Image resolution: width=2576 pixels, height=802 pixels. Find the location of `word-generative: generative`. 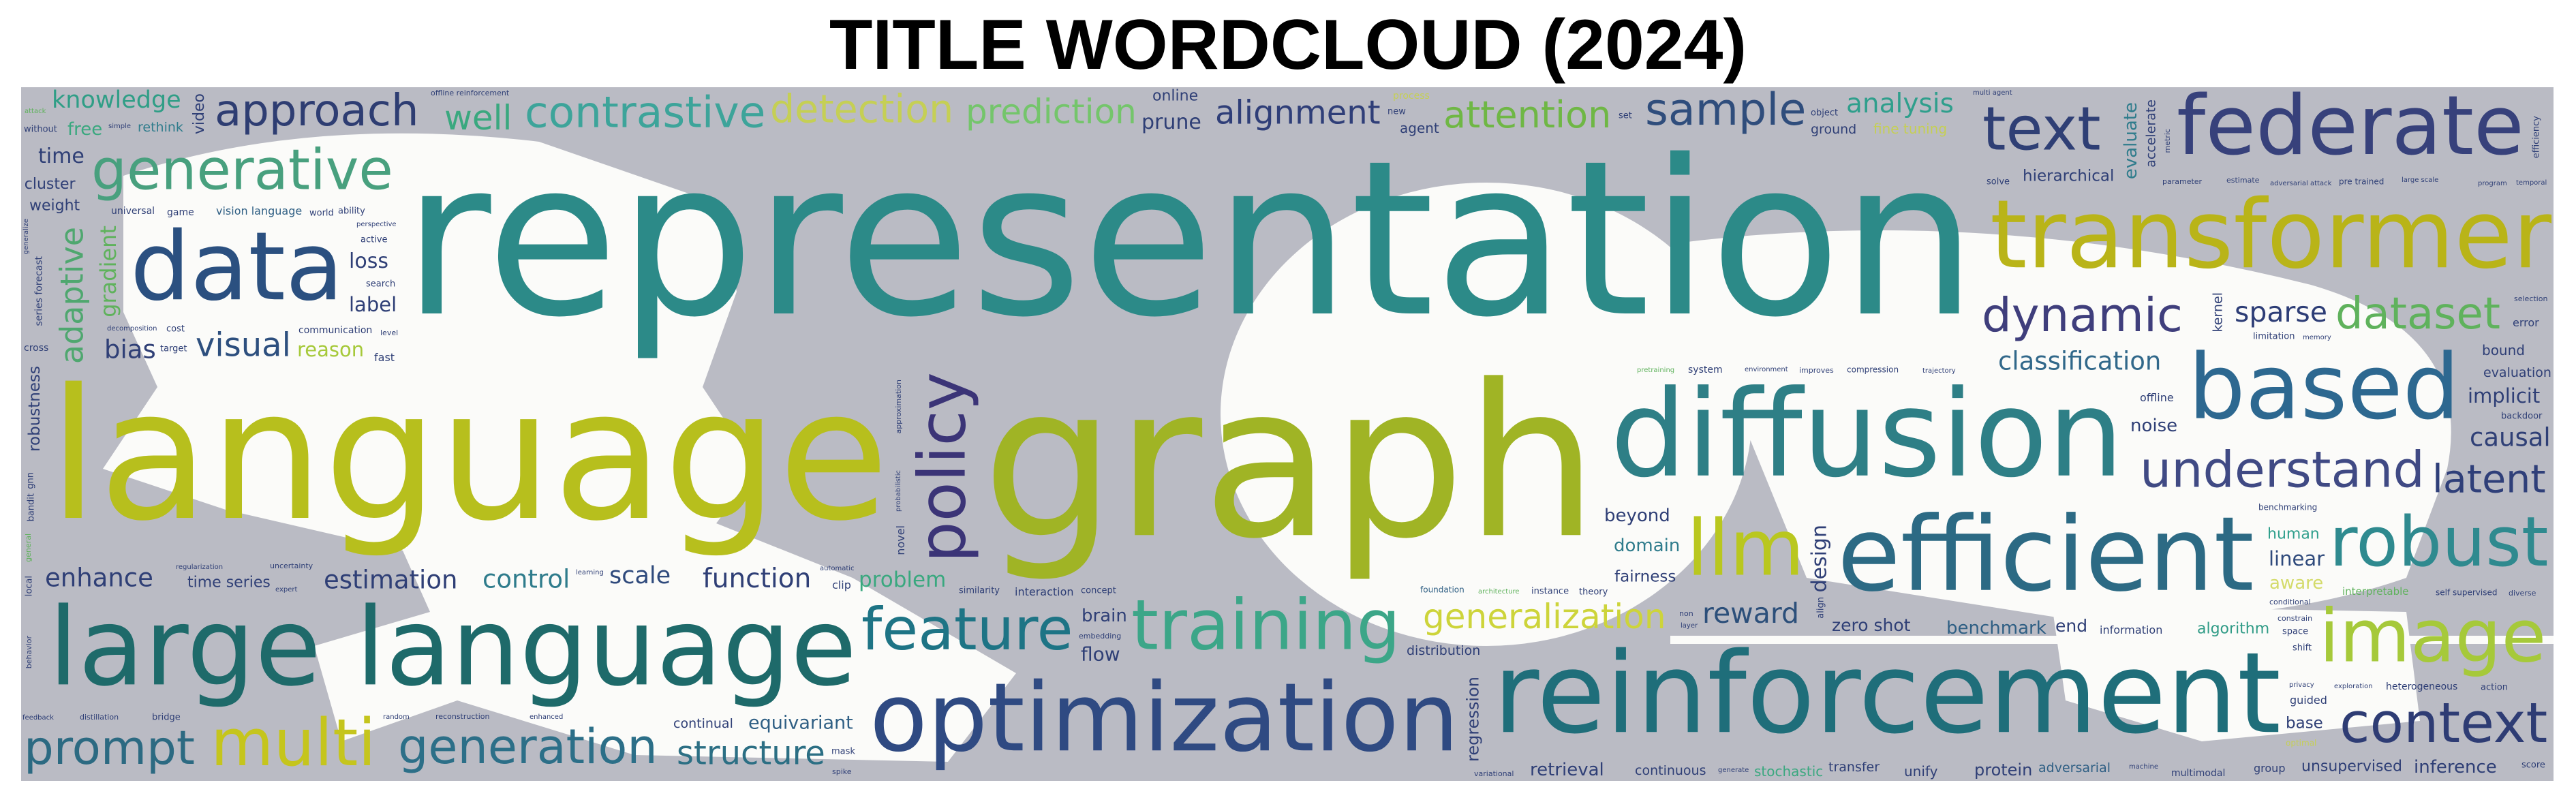

word-generative: generative is located at coordinates (242, 170).